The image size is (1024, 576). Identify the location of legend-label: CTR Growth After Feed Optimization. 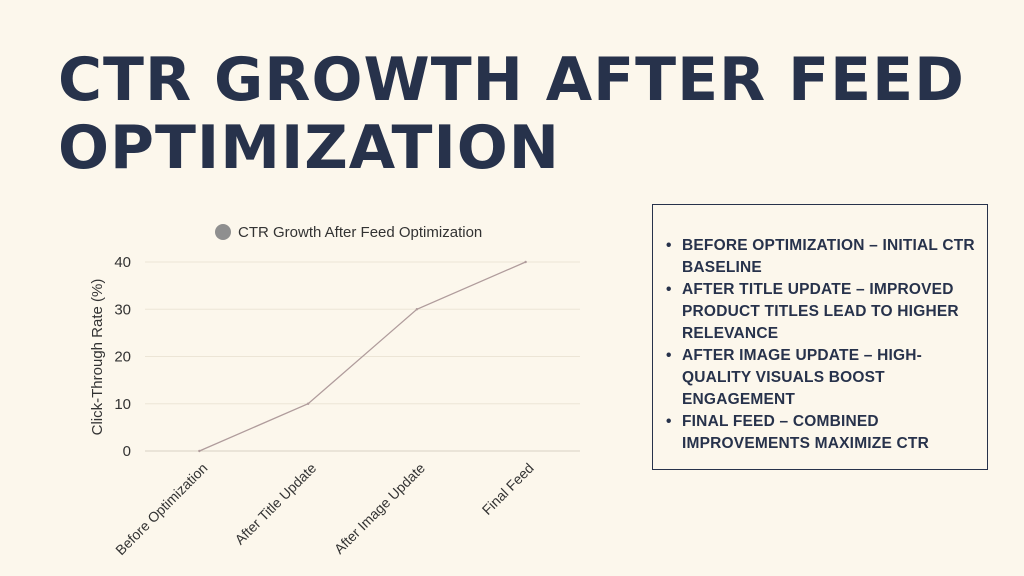
(360, 232).